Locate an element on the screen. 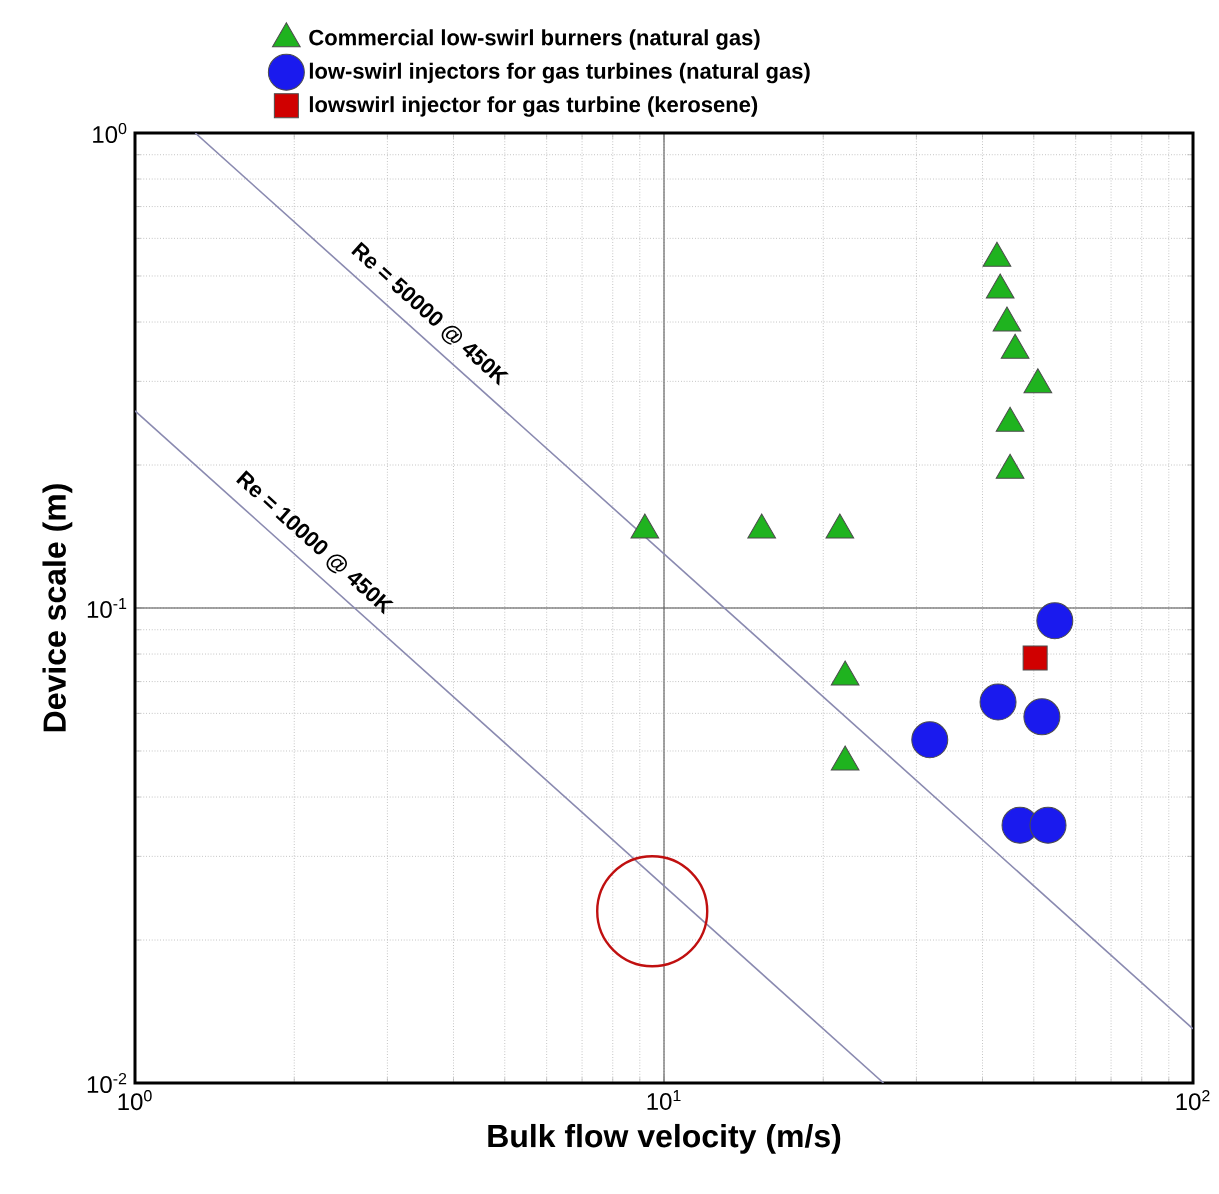 The image size is (1219, 1194). legend-label: Commercial low-swirl burners (natural gas) is located at coordinates (534, 39).